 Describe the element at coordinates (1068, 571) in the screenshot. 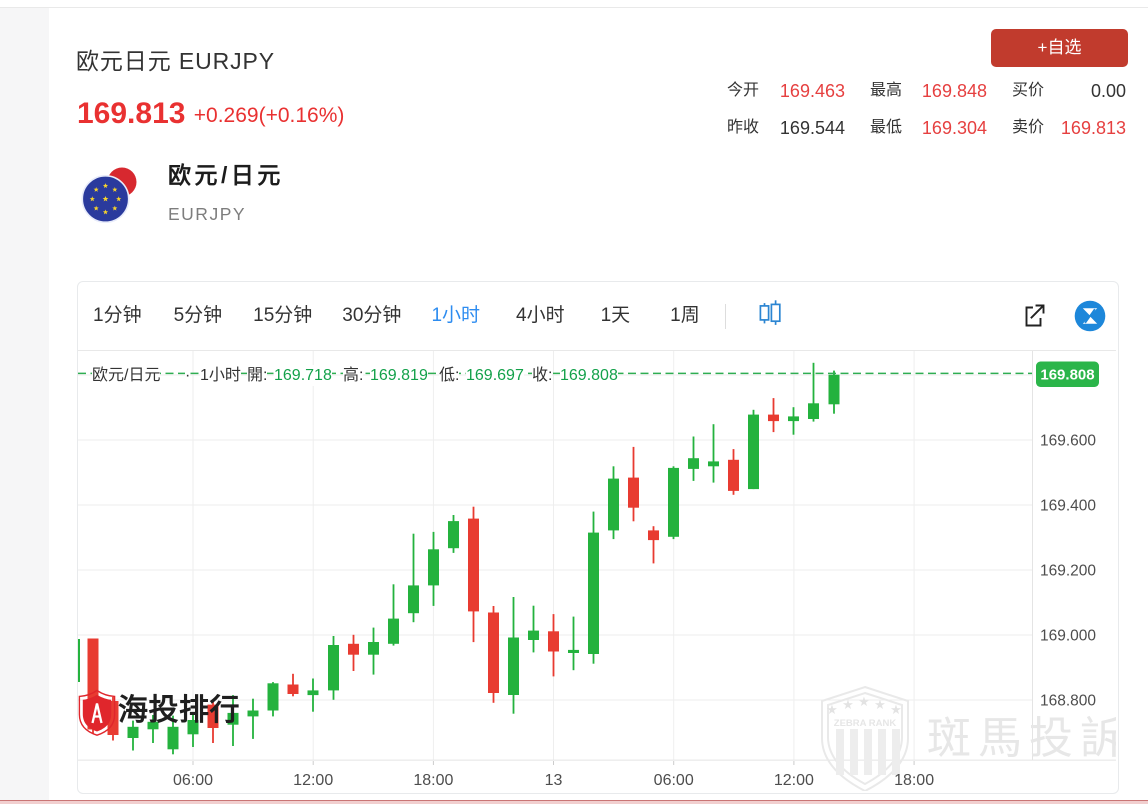

I see `svg-text: 169.200` at that location.